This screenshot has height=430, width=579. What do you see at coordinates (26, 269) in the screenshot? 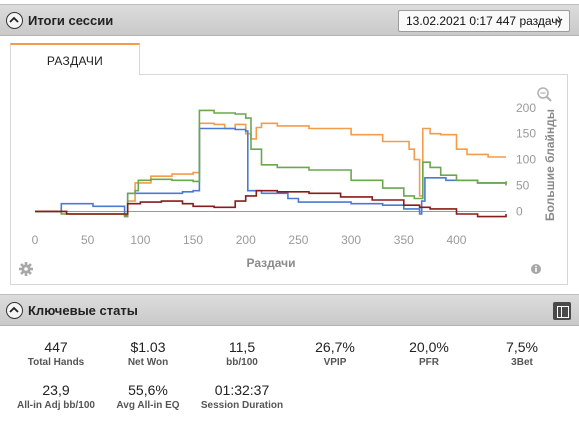
I see `gear-icon` at bounding box center [26, 269].